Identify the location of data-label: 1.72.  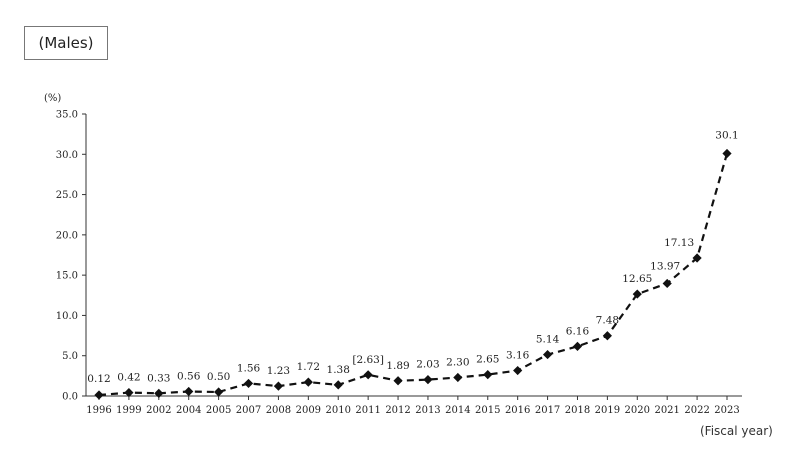
(308, 367).